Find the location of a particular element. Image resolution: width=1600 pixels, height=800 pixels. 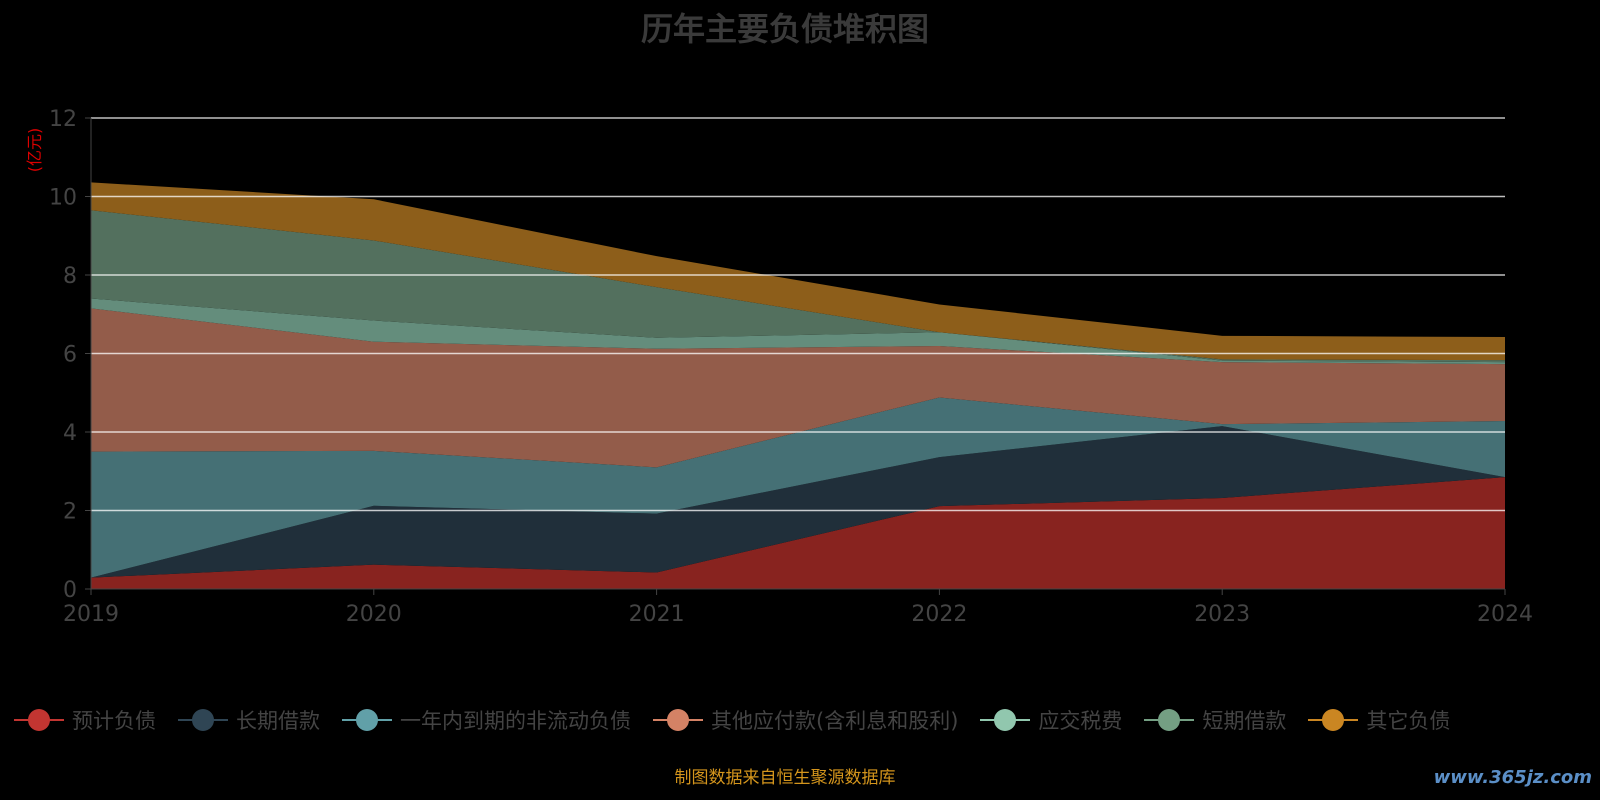

y-tick-label: 0 is located at coordinates (70, 590).